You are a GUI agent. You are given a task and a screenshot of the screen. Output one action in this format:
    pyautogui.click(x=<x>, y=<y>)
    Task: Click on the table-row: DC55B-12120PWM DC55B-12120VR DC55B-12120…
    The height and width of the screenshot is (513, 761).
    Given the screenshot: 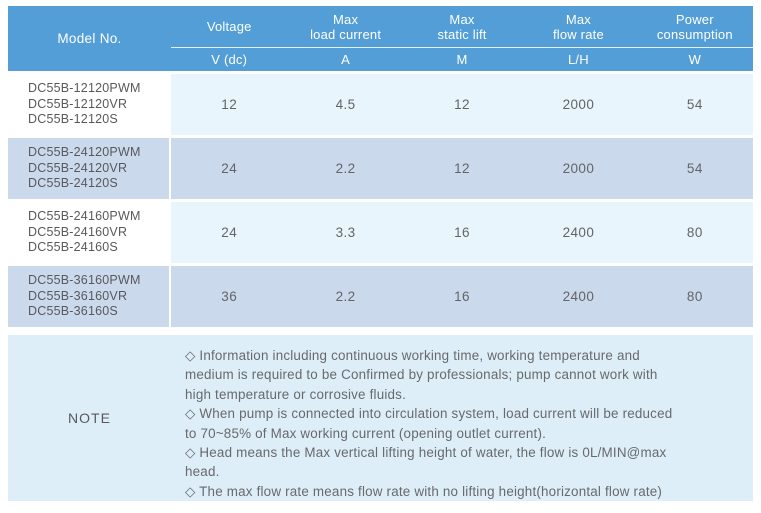 What is the action you would take?
    pyautogui.click(x=380, y=104)
    